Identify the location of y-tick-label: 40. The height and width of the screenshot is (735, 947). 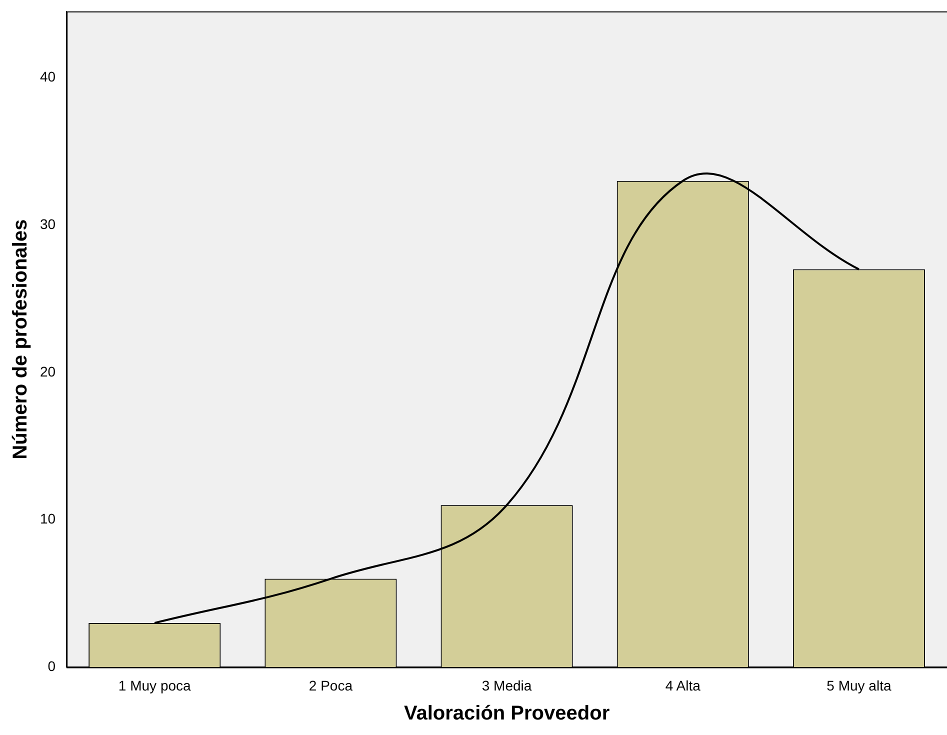
(48, 76).